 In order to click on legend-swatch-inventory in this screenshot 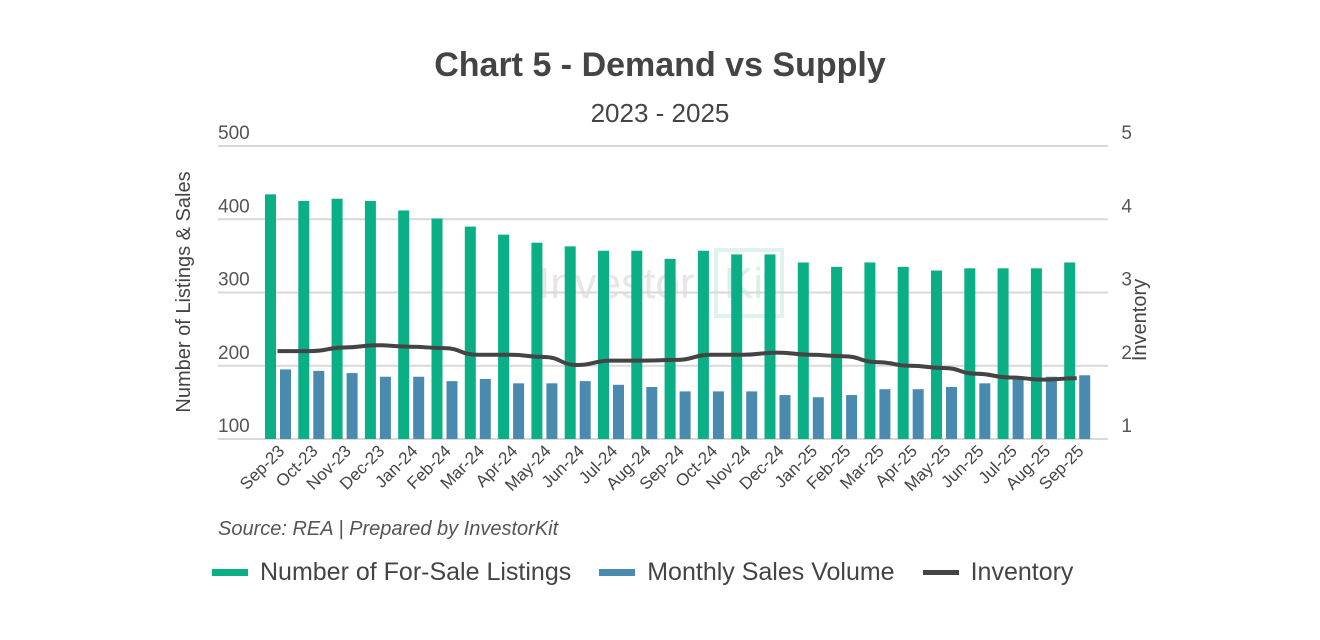, I will do `click(940, 572)`.